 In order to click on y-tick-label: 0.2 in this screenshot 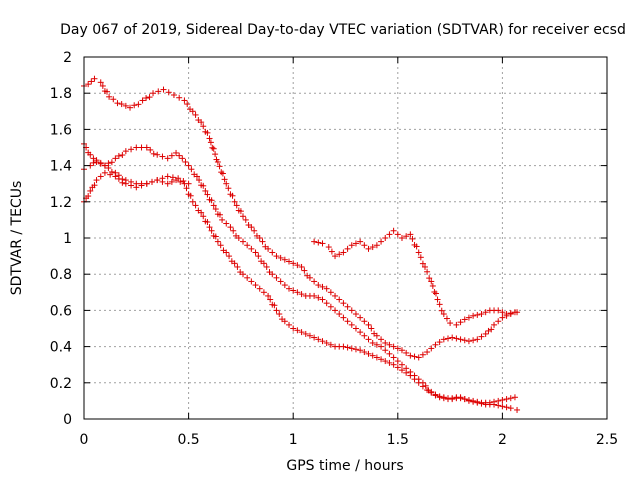, I will do `click(61, 384)`.